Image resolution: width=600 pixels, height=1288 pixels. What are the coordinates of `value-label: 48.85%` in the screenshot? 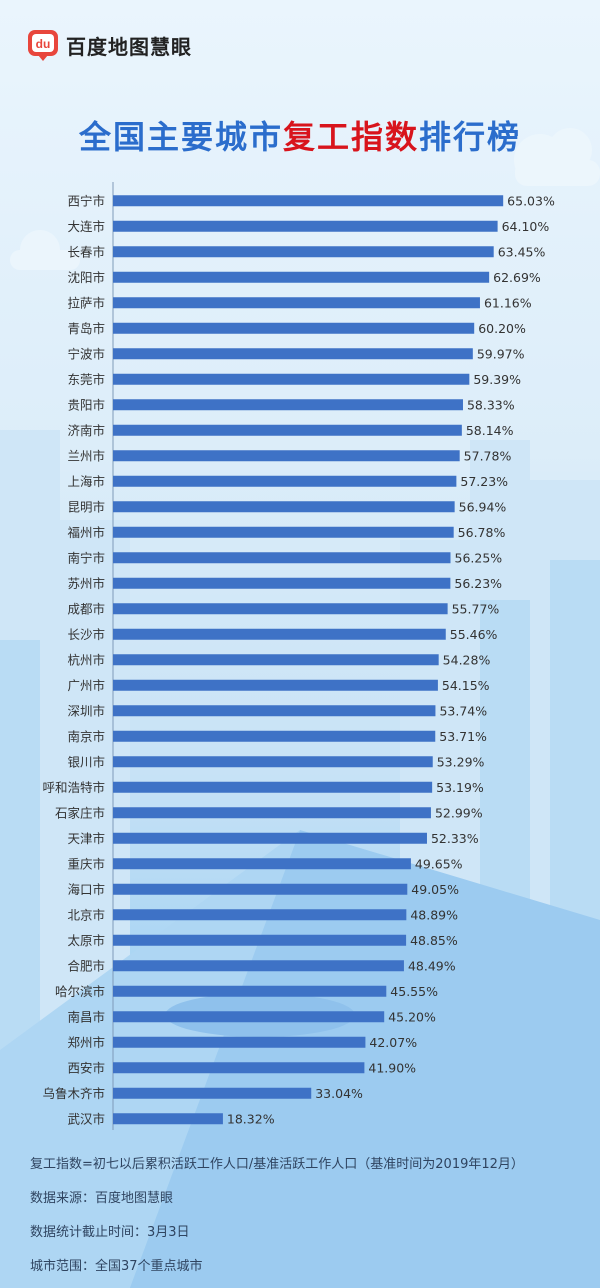 It's located at (434, 940).